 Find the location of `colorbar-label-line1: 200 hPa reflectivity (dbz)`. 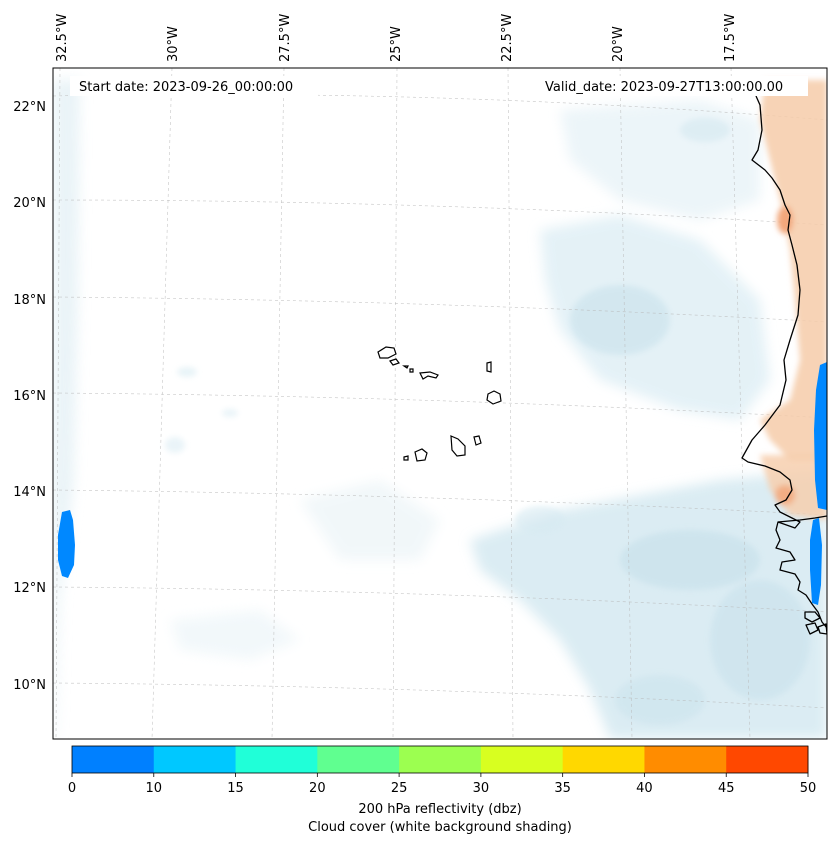

colorbar-label-line1: 200 hPa reflectivity (dbz) is located at coordinates (439, 809).